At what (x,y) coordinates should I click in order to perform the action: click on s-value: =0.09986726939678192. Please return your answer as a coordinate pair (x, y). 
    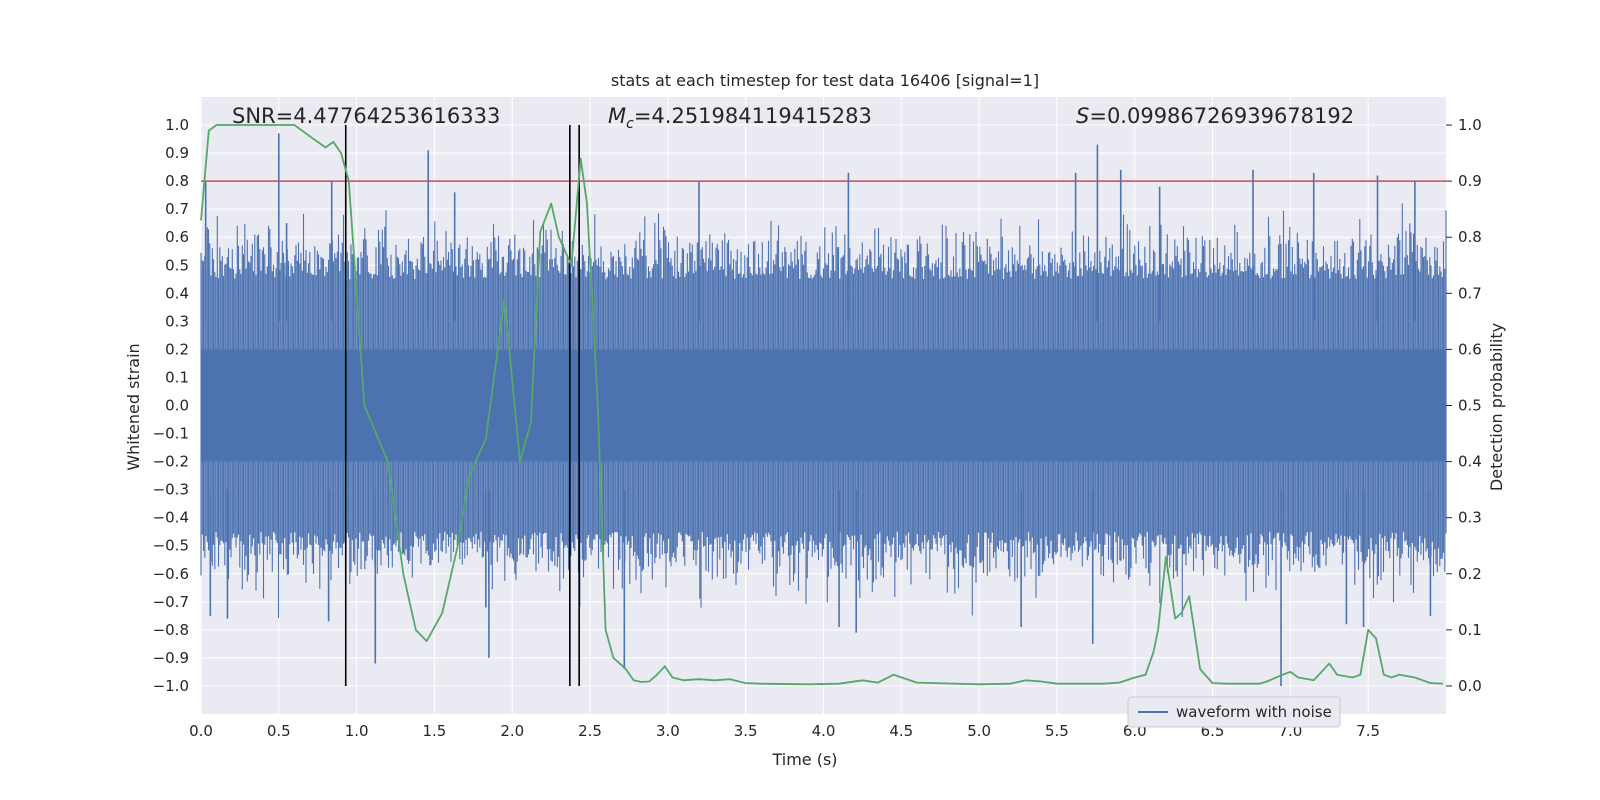
    Looking at the image, I should click on (1221, 116).